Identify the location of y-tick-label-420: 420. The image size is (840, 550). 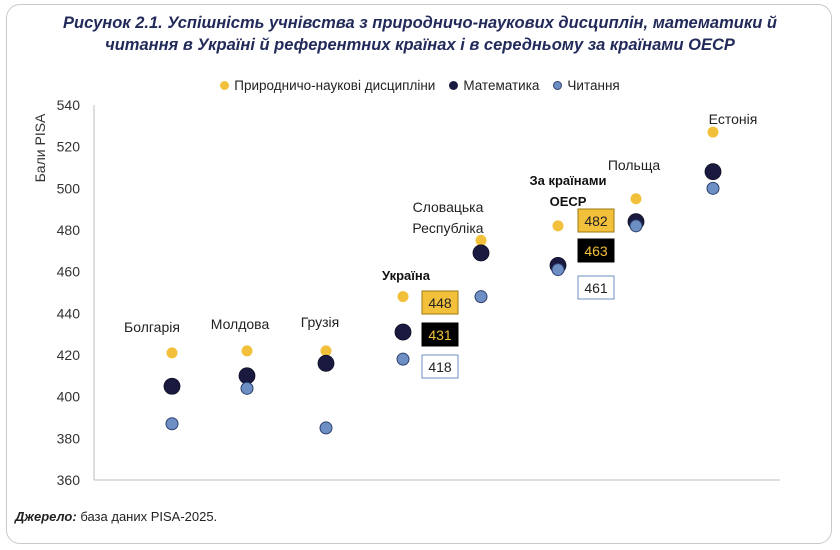
(69, 355).